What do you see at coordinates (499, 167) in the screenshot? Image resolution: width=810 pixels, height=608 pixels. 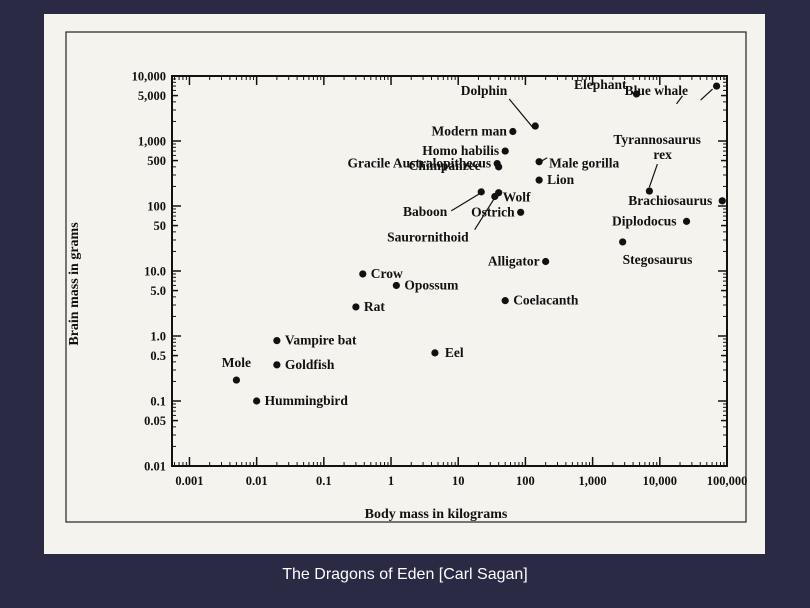 I see `point-chimpanzee` at bounding box center [499, 167].